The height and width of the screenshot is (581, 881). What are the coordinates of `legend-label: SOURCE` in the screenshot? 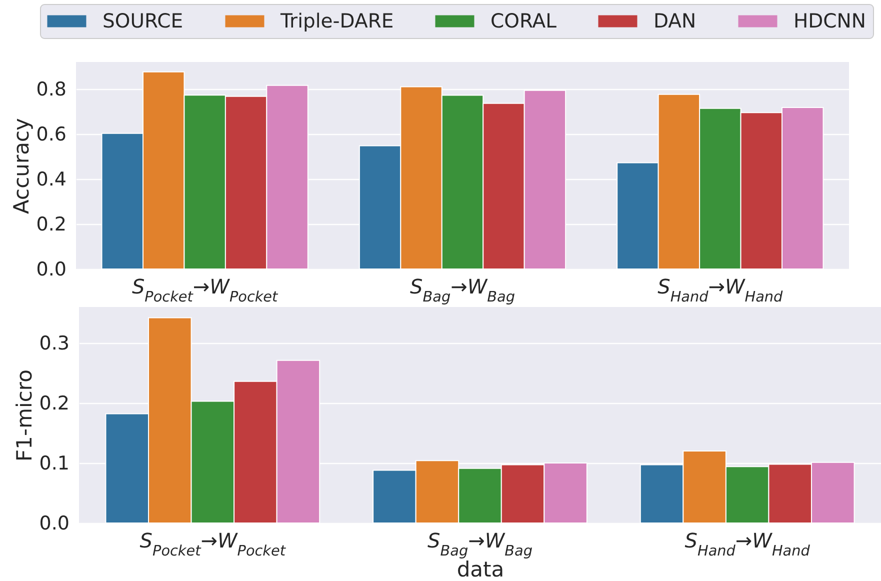 It's located at (143, 20).